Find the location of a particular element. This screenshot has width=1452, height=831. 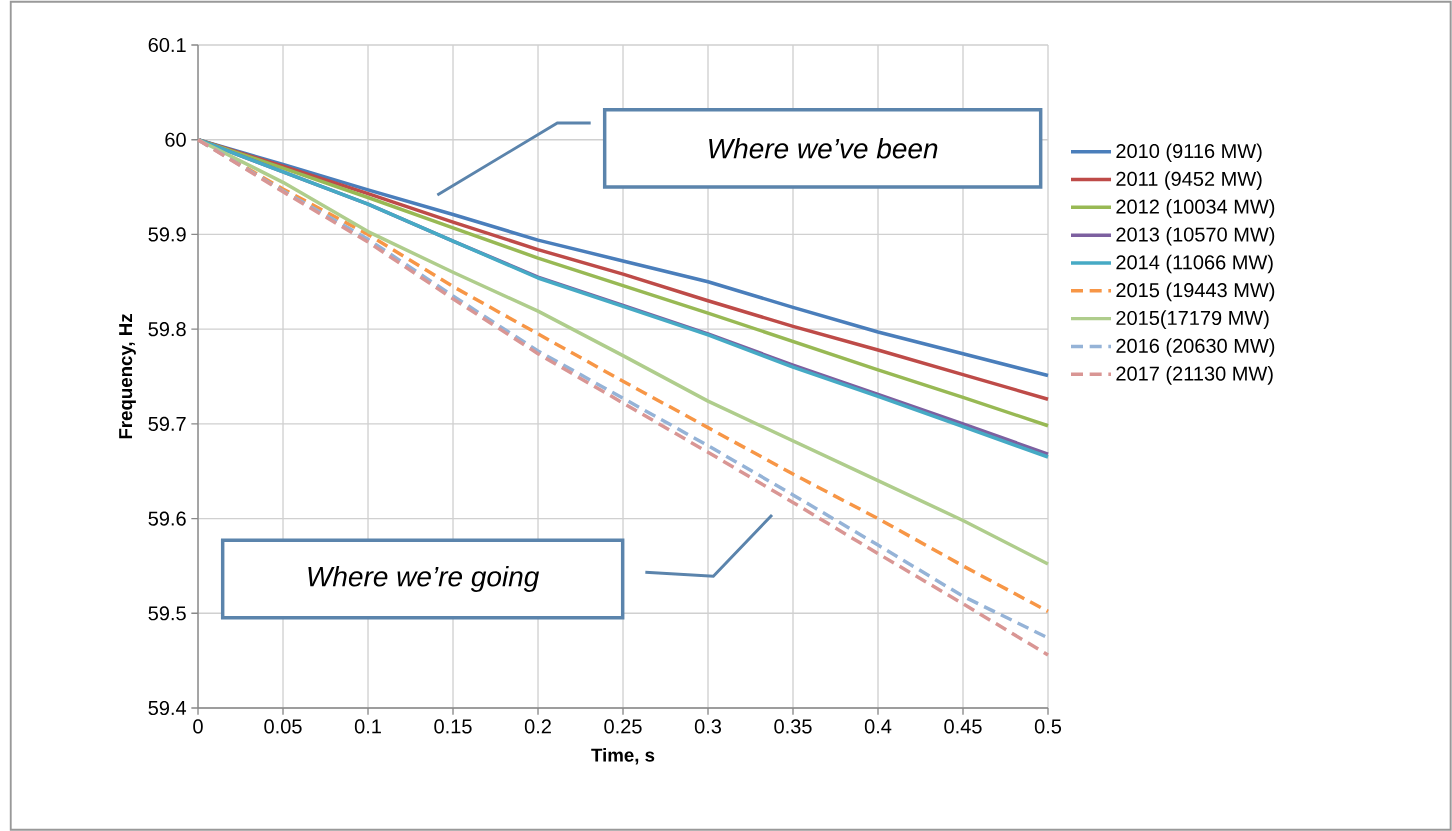

x-tick-label: 0 is located at coordinates (198, 726).